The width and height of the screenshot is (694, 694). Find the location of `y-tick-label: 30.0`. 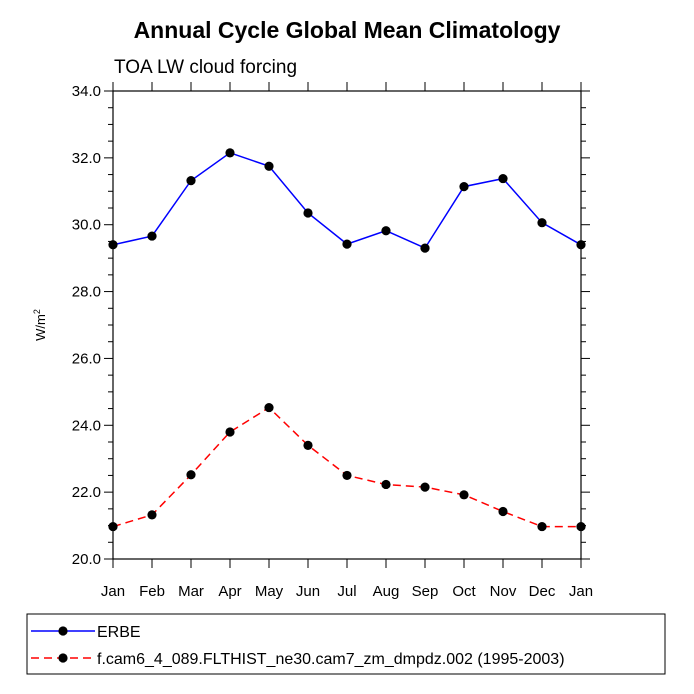

y-tick-label: 30.0 is located at coordinates (86, 225).